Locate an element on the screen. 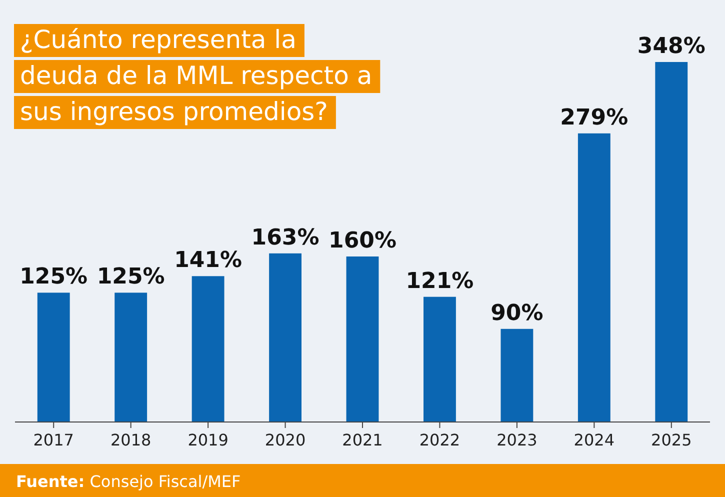 The image size is (725, 497). data-label: 141% is located at coordinates (208, 261).